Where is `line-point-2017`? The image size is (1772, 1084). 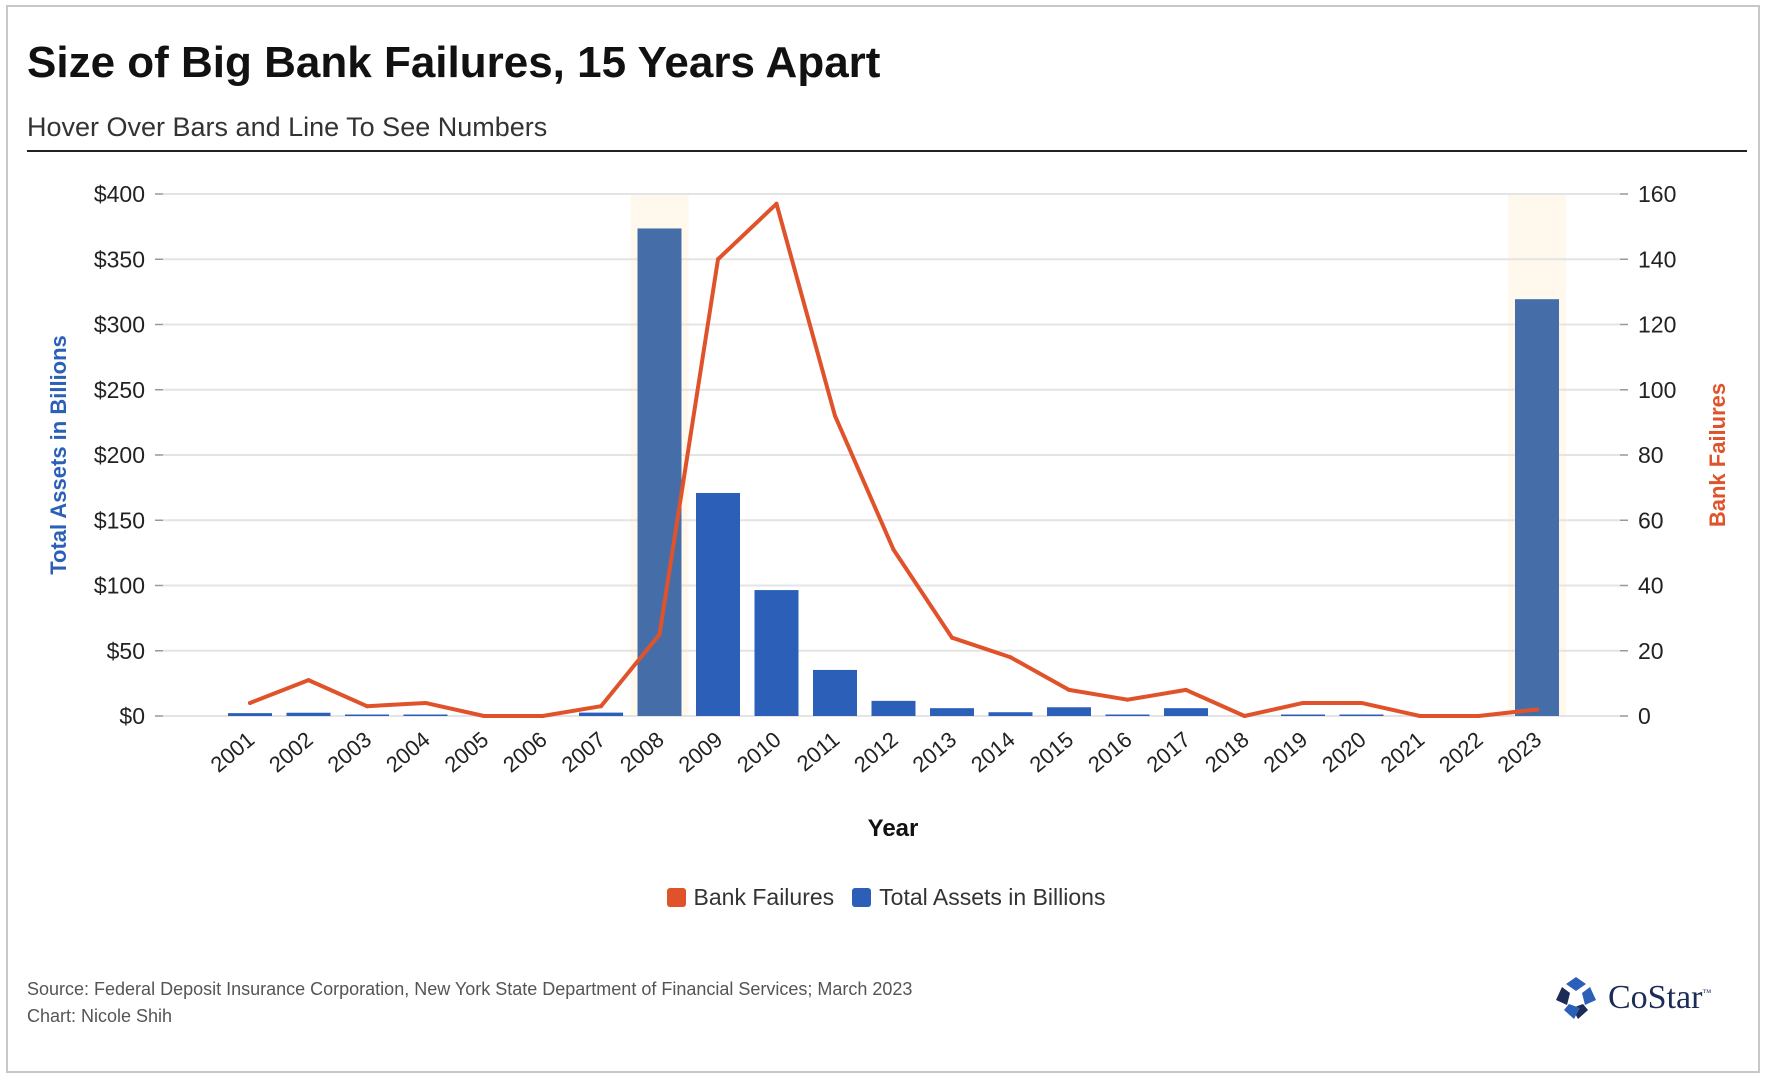 line-point-2017 is located at coordinates (1186, 689).